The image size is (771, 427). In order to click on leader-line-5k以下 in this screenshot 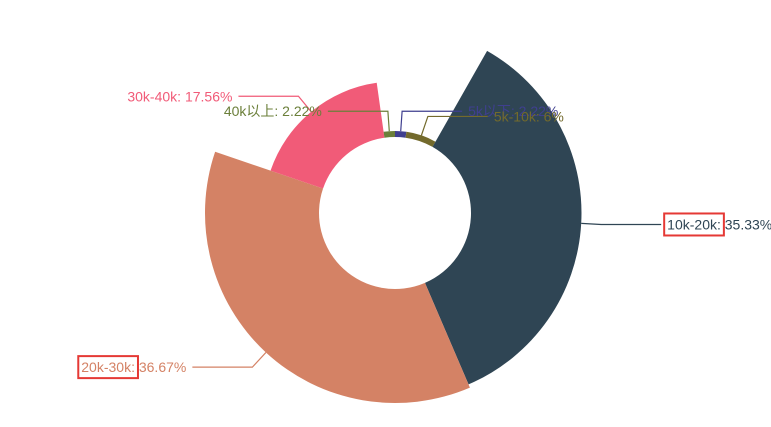, I will do `click(431, 121)`.